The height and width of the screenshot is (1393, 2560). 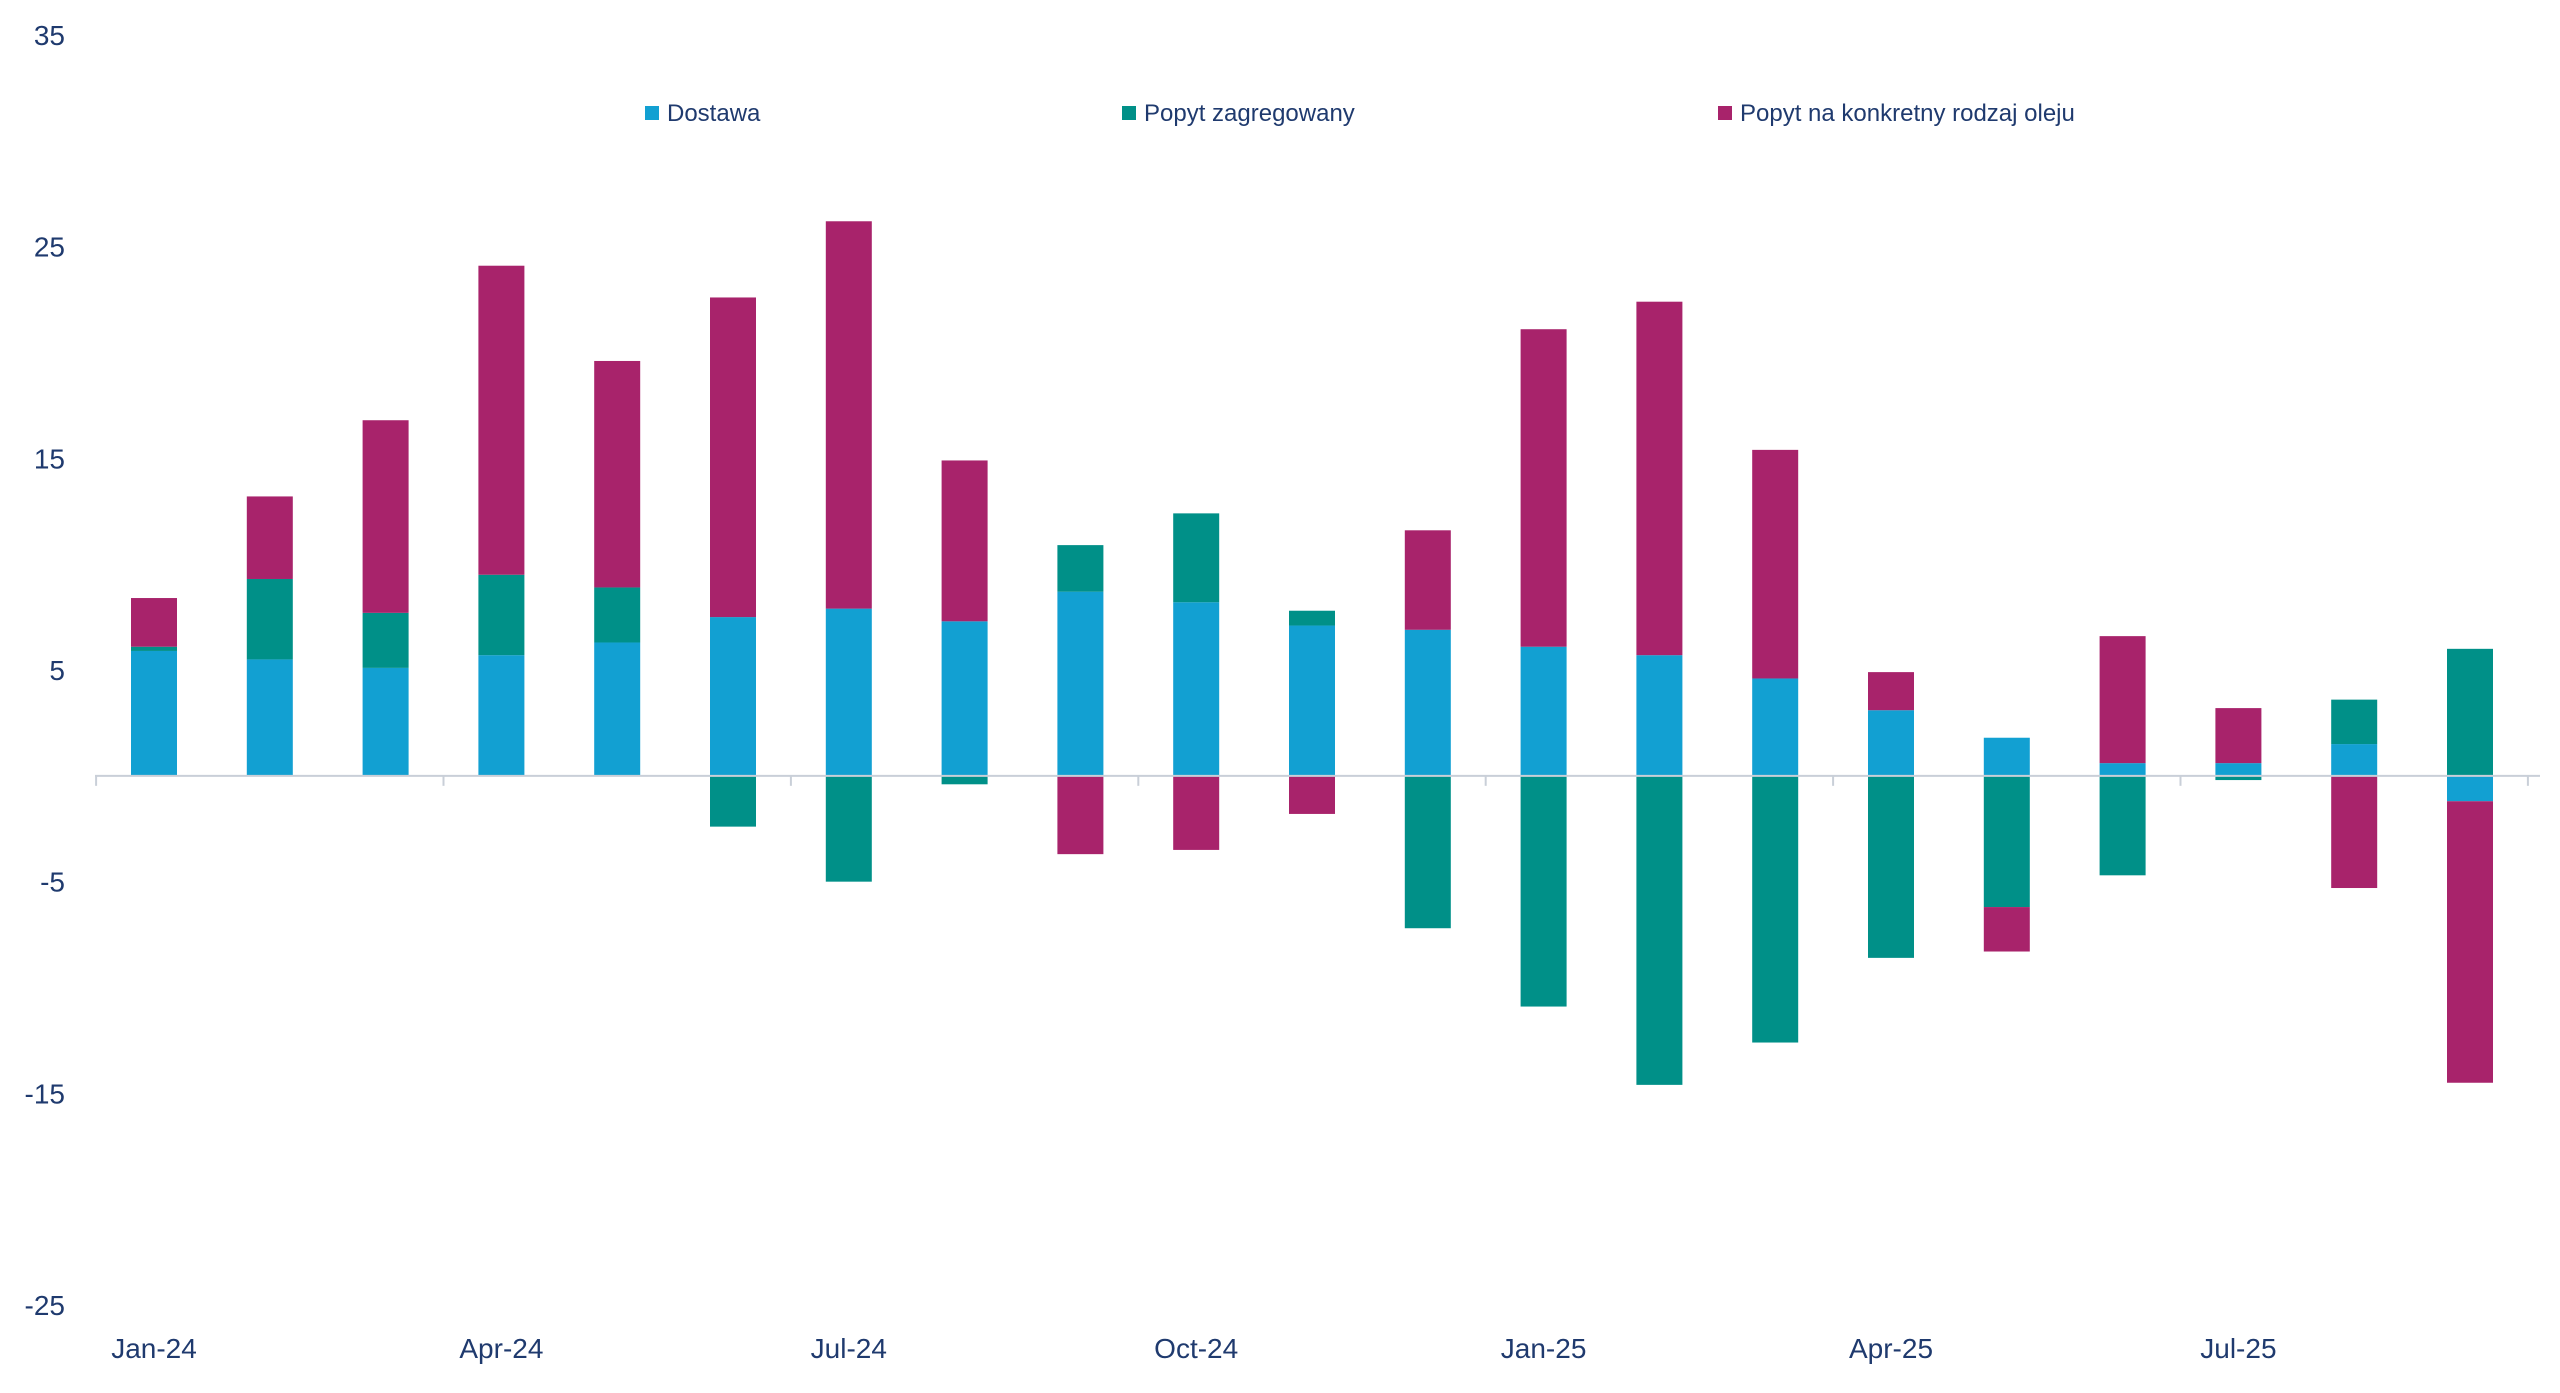 I want to click on legend-label: Dostawa, so click(x=714, y=113).